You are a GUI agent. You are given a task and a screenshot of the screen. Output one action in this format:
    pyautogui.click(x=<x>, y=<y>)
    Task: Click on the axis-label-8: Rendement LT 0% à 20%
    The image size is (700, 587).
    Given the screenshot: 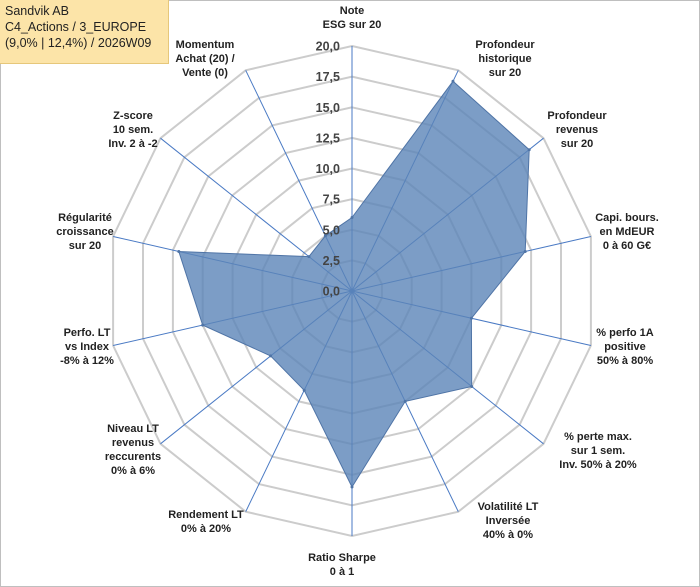 What is the action you would take?
    pyautogui.click(x=206, y=522)
    